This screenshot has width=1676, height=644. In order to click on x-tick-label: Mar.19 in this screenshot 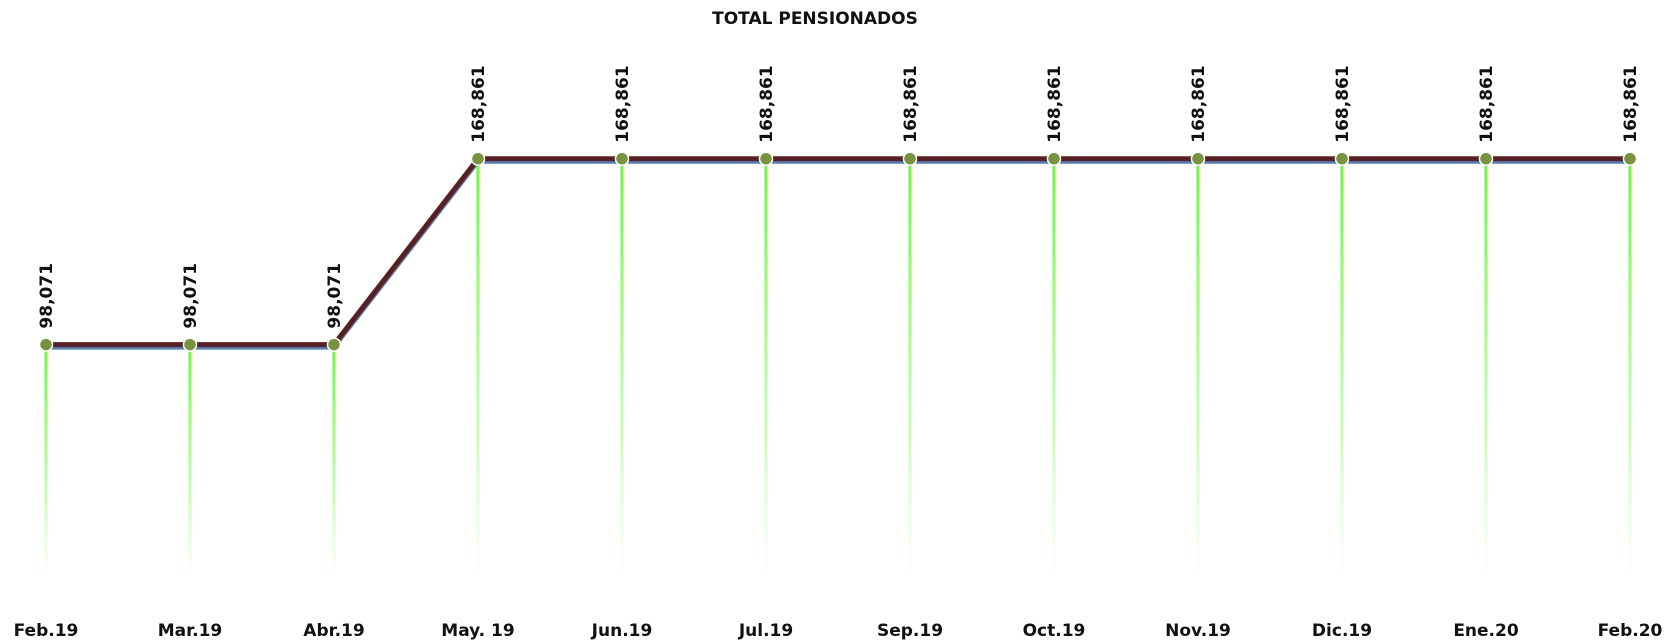, I will do `click(190, 631)`.